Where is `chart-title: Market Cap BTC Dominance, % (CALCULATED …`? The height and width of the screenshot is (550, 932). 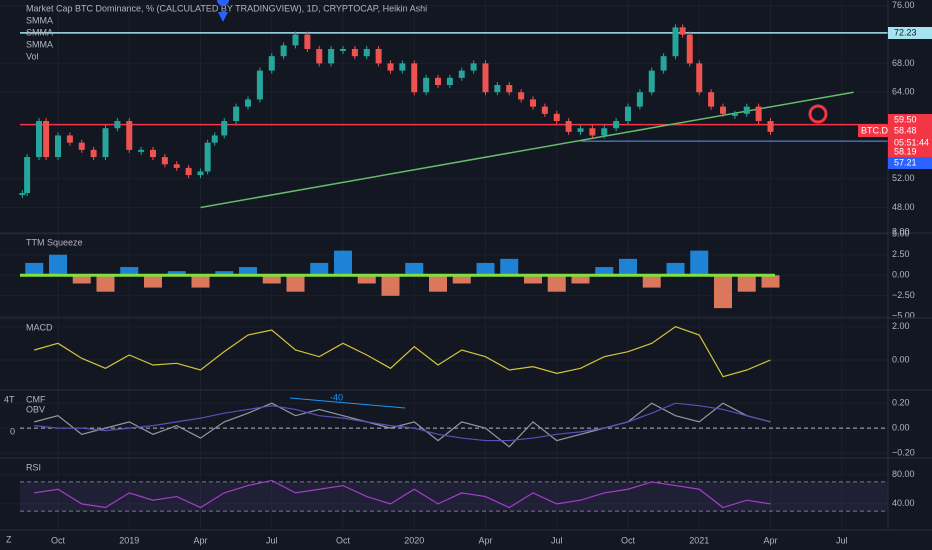
chart-title: Market Cap BTC Dominance, % (CALCULATED … is located at coordinates (226, 8).